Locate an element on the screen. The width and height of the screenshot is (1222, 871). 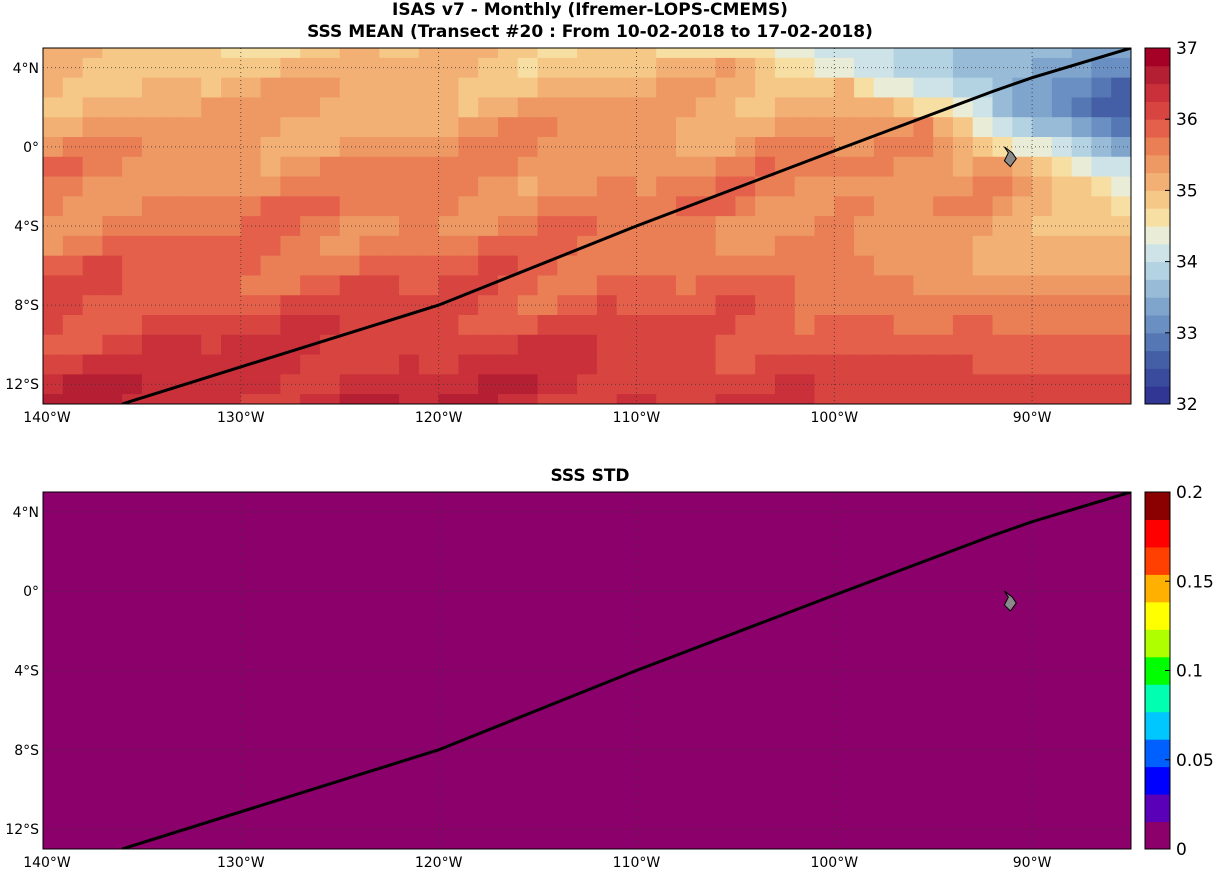
island-shape is located at coordinates (1010, 601).